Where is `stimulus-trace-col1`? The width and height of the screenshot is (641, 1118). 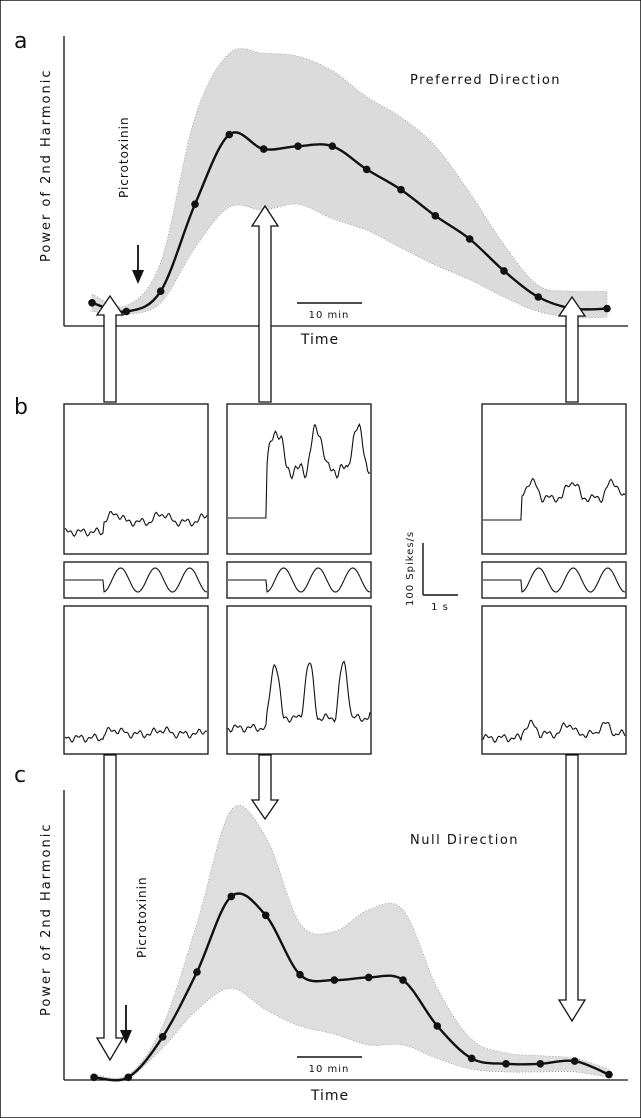
stimulus-trace-col1 is located at coordinates (136, 580).